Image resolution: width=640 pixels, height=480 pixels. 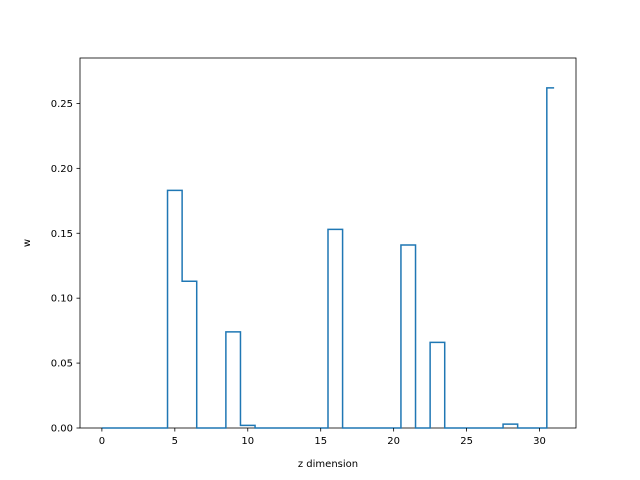 What do you see at coordinates (62, 234) in the screenshot?
I see `y-tick-label: 0.15` at bounding box center [62, 234].